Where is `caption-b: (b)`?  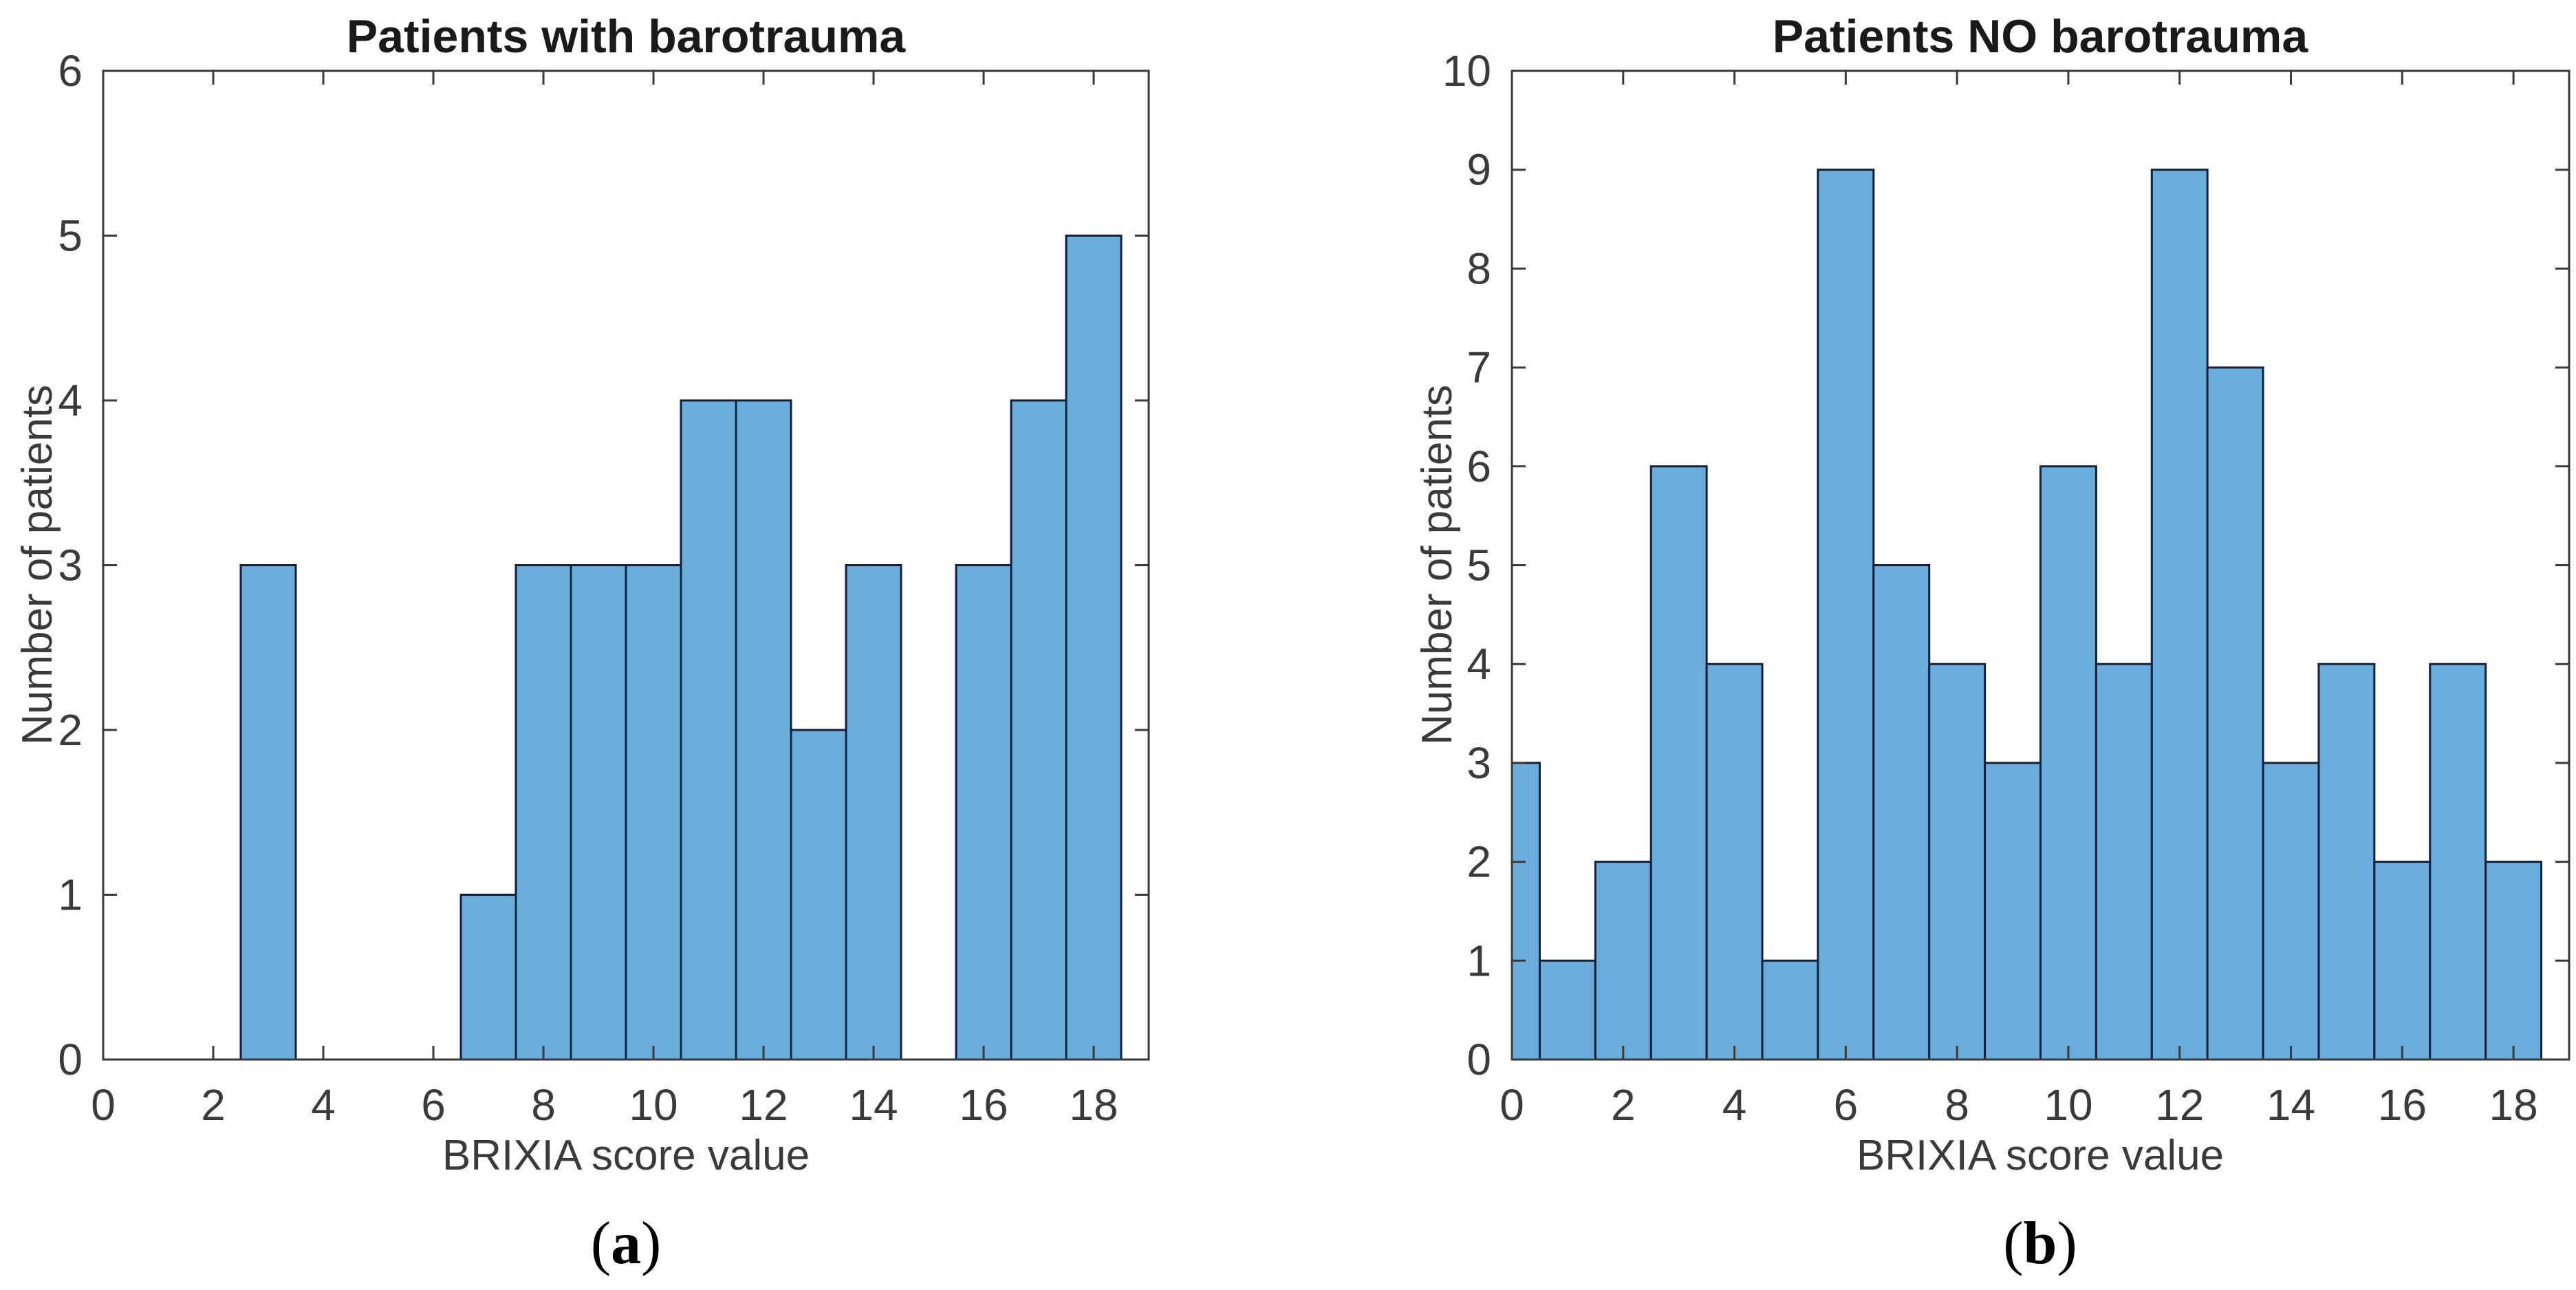 caption-b: (b) is located at coordinates (2040, 1243).